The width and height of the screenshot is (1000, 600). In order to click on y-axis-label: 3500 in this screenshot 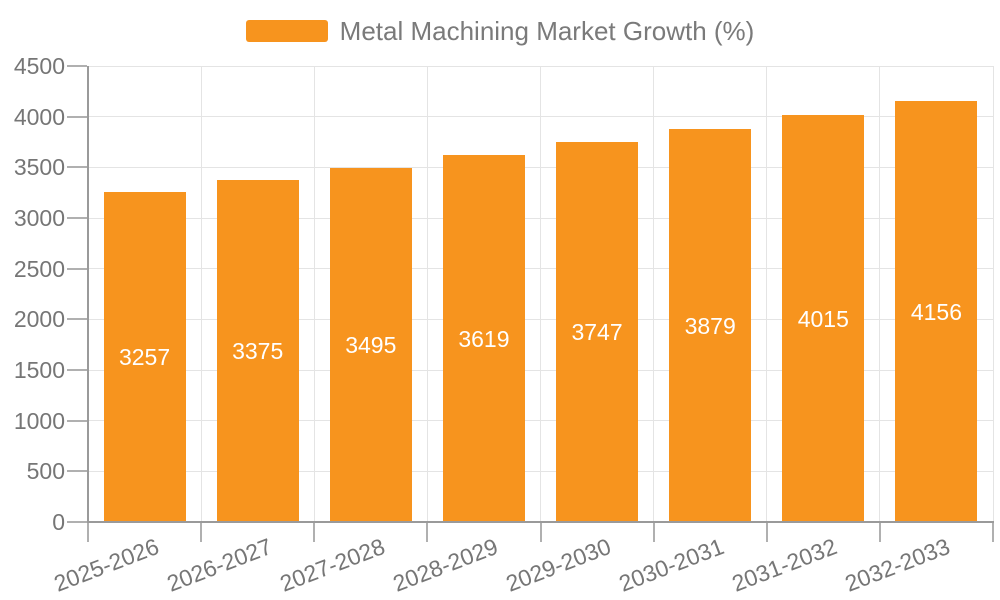, I will do `click(39, 167)`.